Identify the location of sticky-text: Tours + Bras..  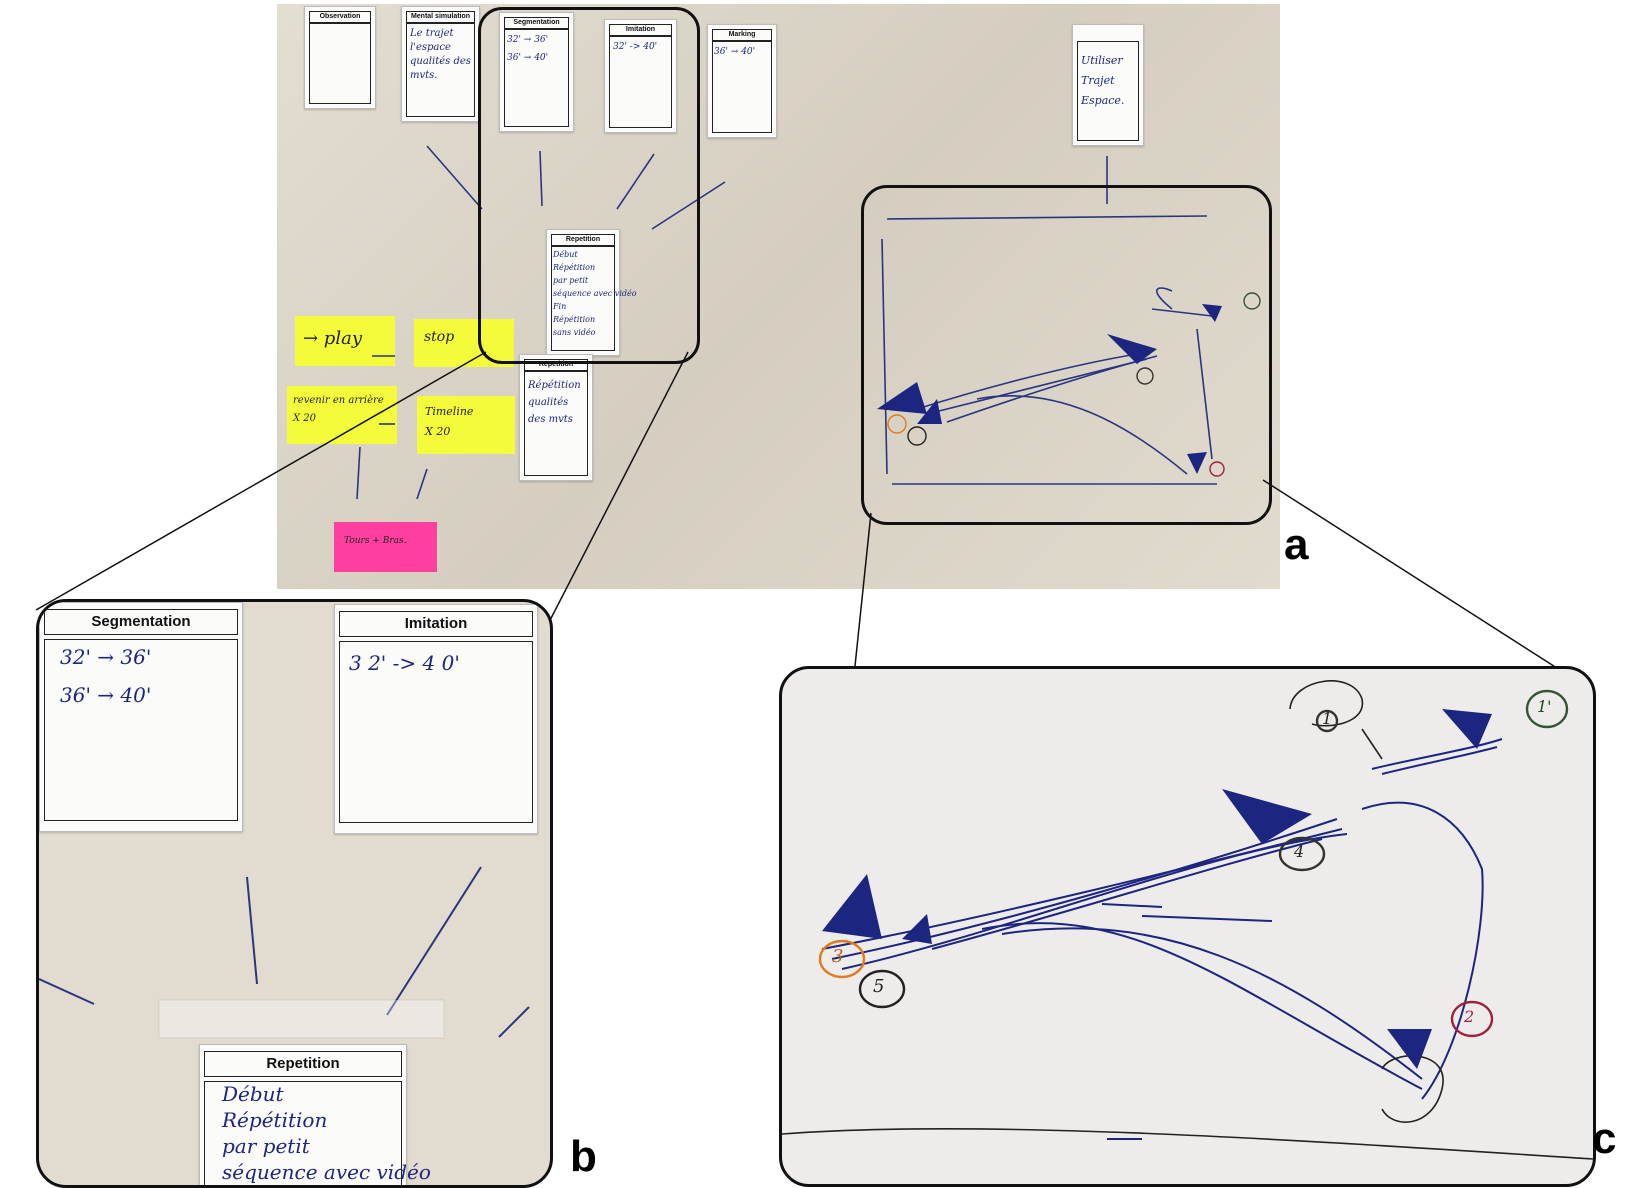
(375, 541).